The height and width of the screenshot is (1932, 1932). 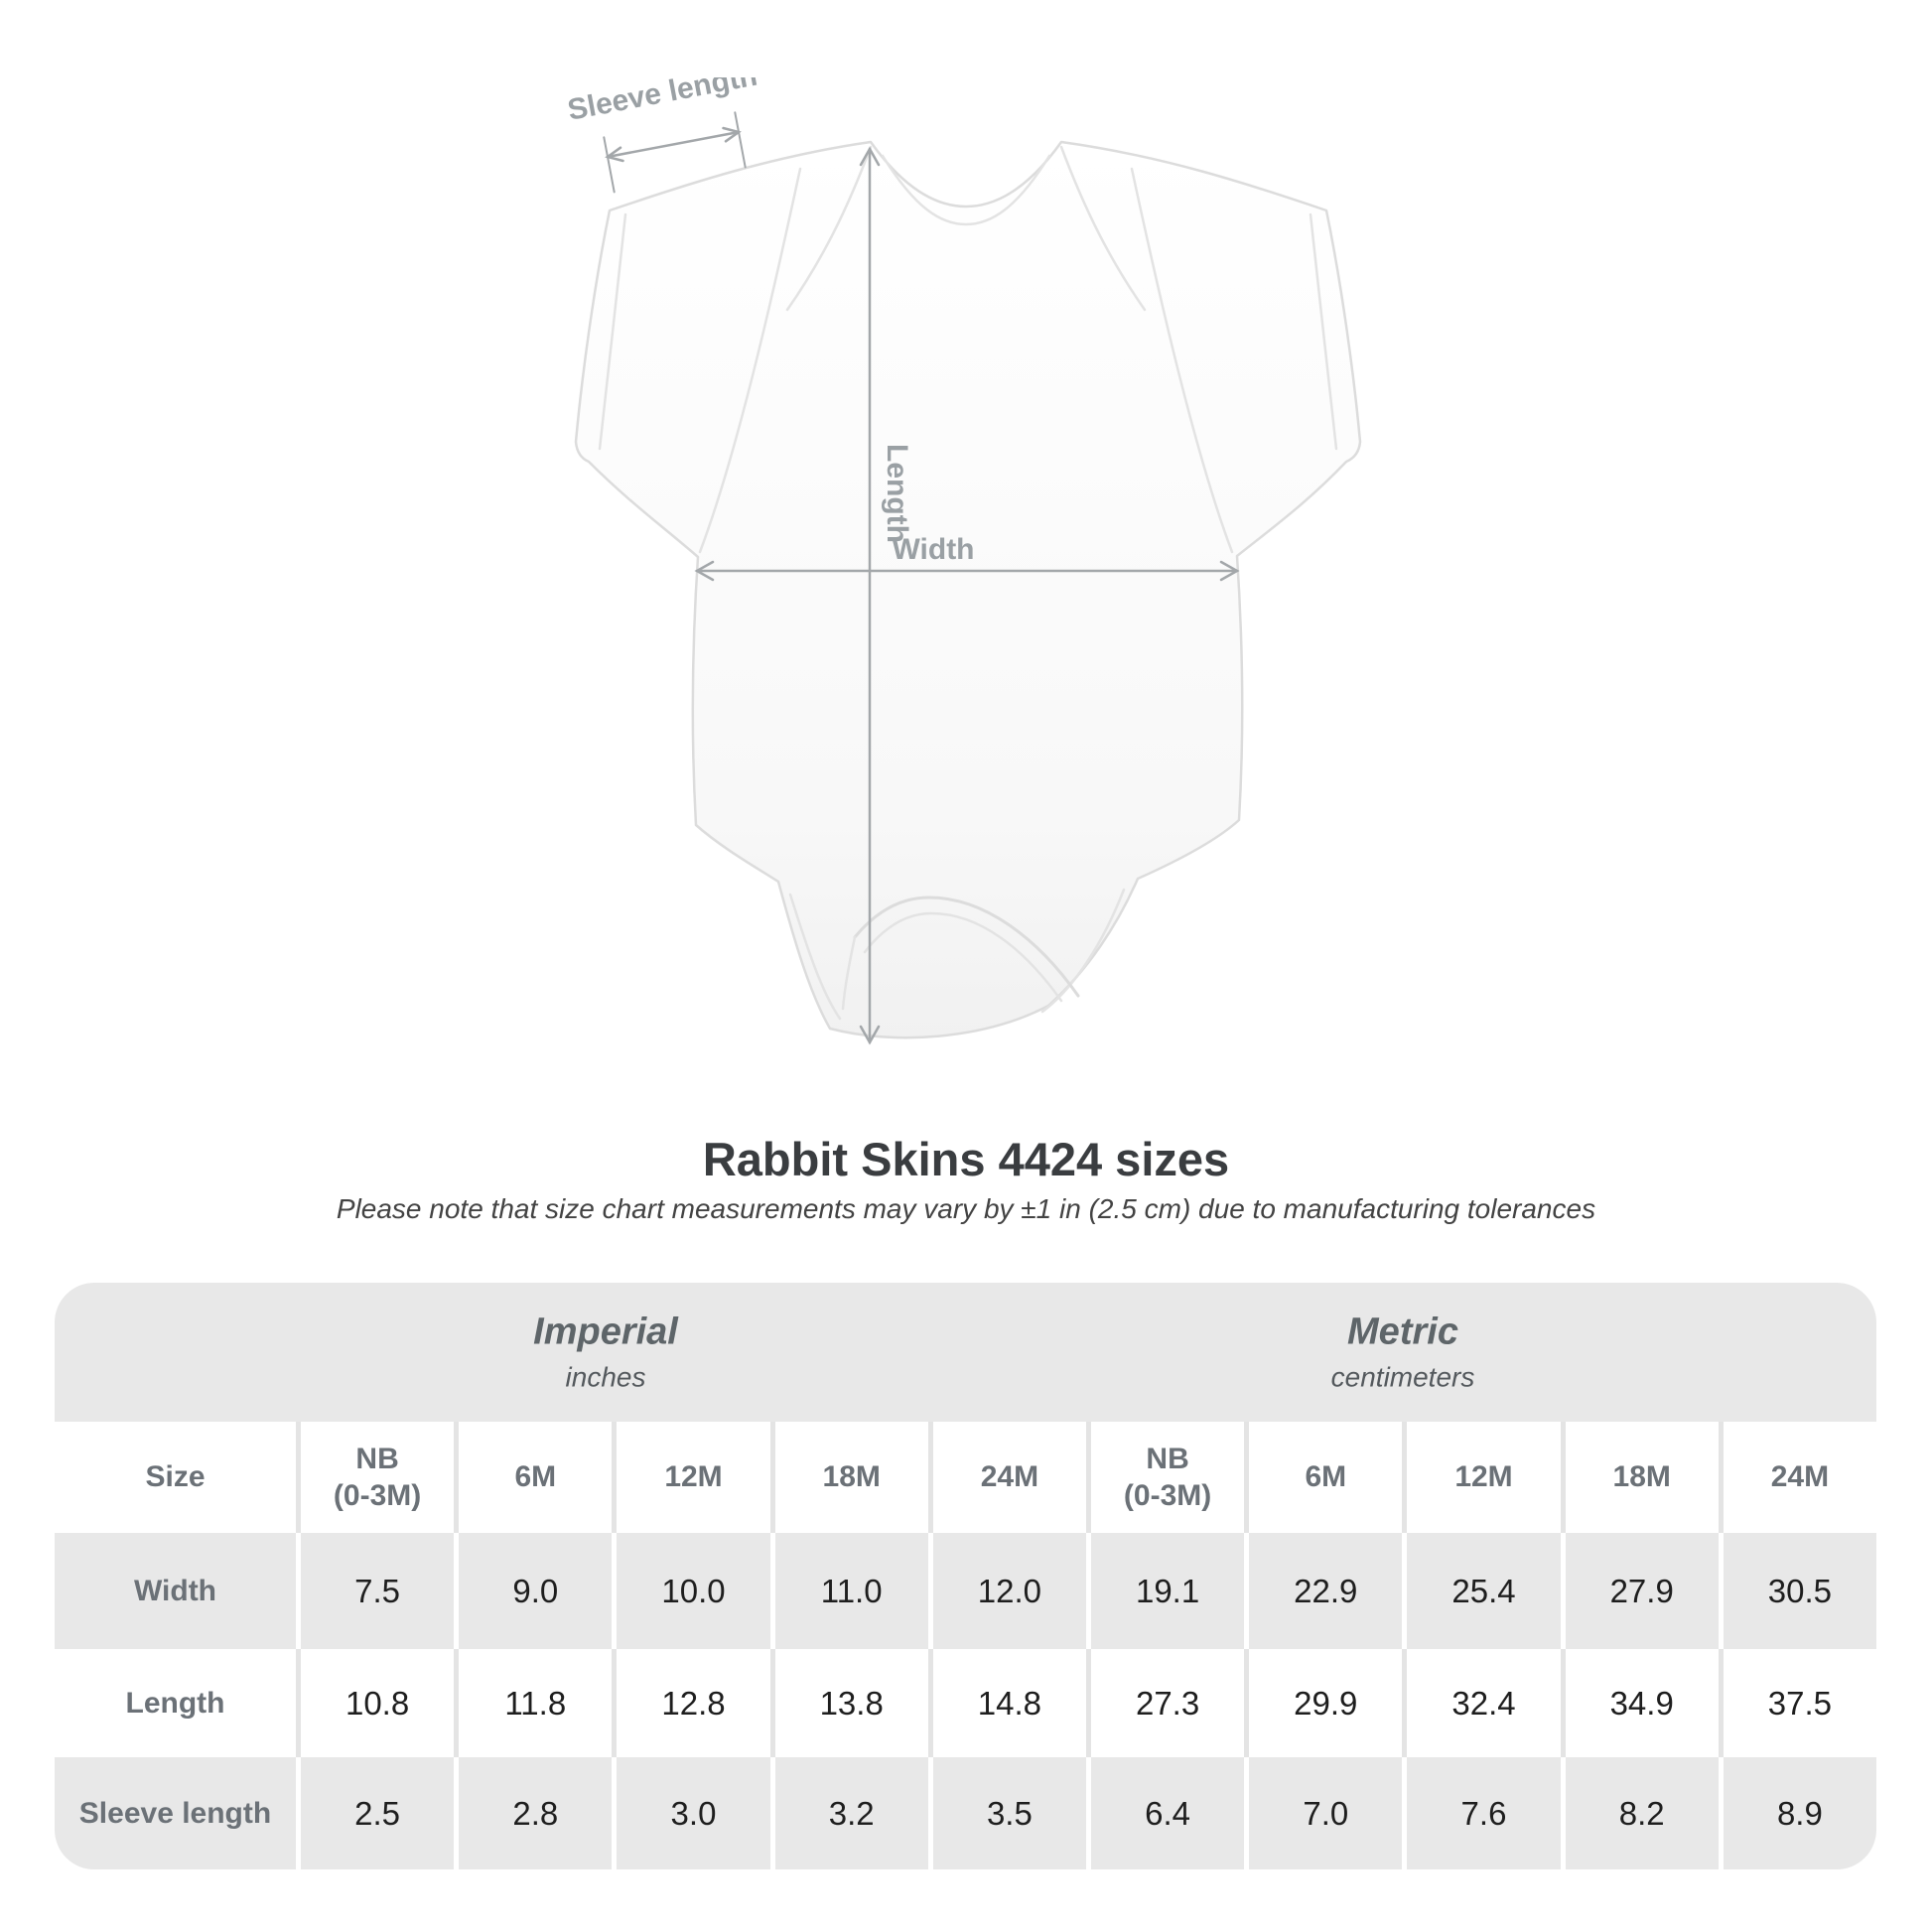 What do you see at coordinates (1165, 1591) in the screenshot?
I see `table-cell: 19.1` at bounding box center [1165, 1591].